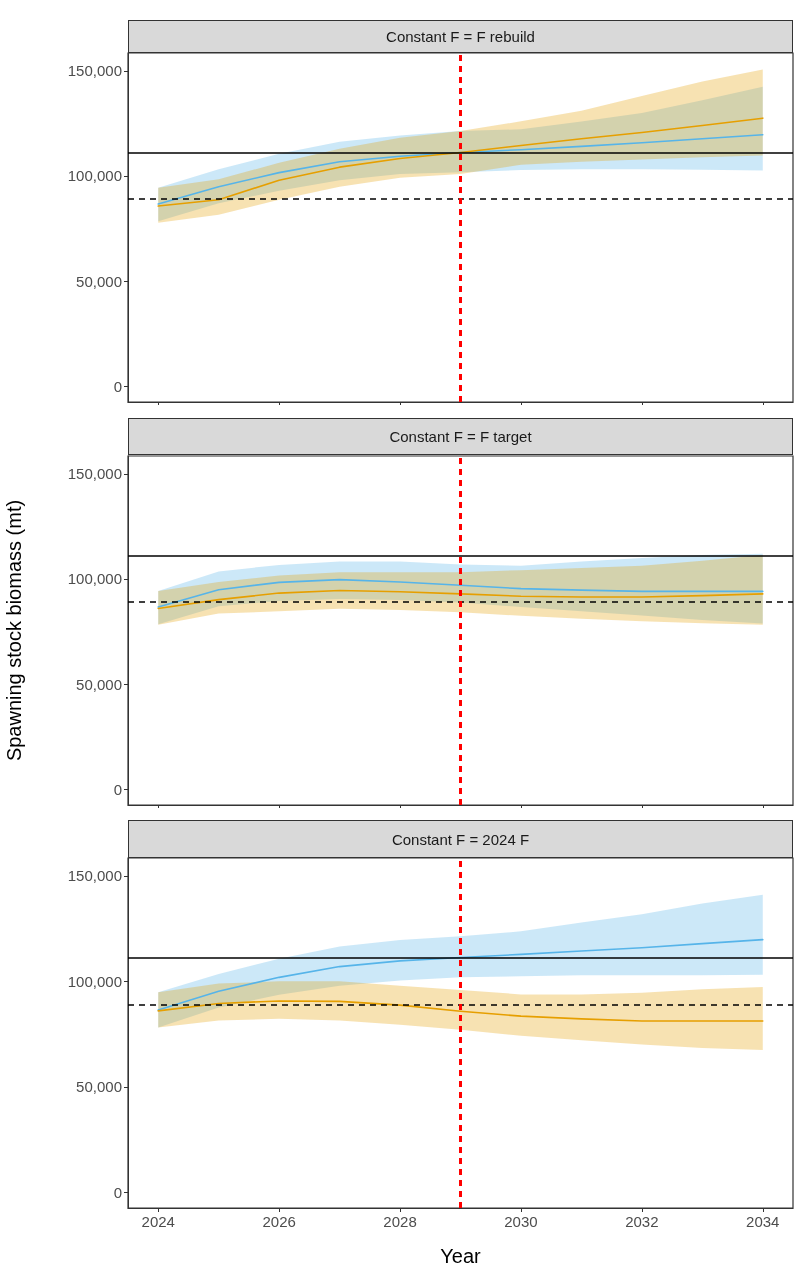 Image resolution: width=798 pixels, height=1268 pixels. Describe the element at coordinates (642, 1221) in the screenshot. I see `x-tick-label: 2032` at that location.